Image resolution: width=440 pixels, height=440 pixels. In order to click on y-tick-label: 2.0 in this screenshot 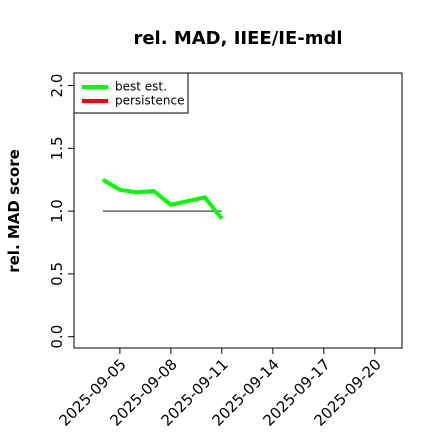, I will do `click(57, 86)`.